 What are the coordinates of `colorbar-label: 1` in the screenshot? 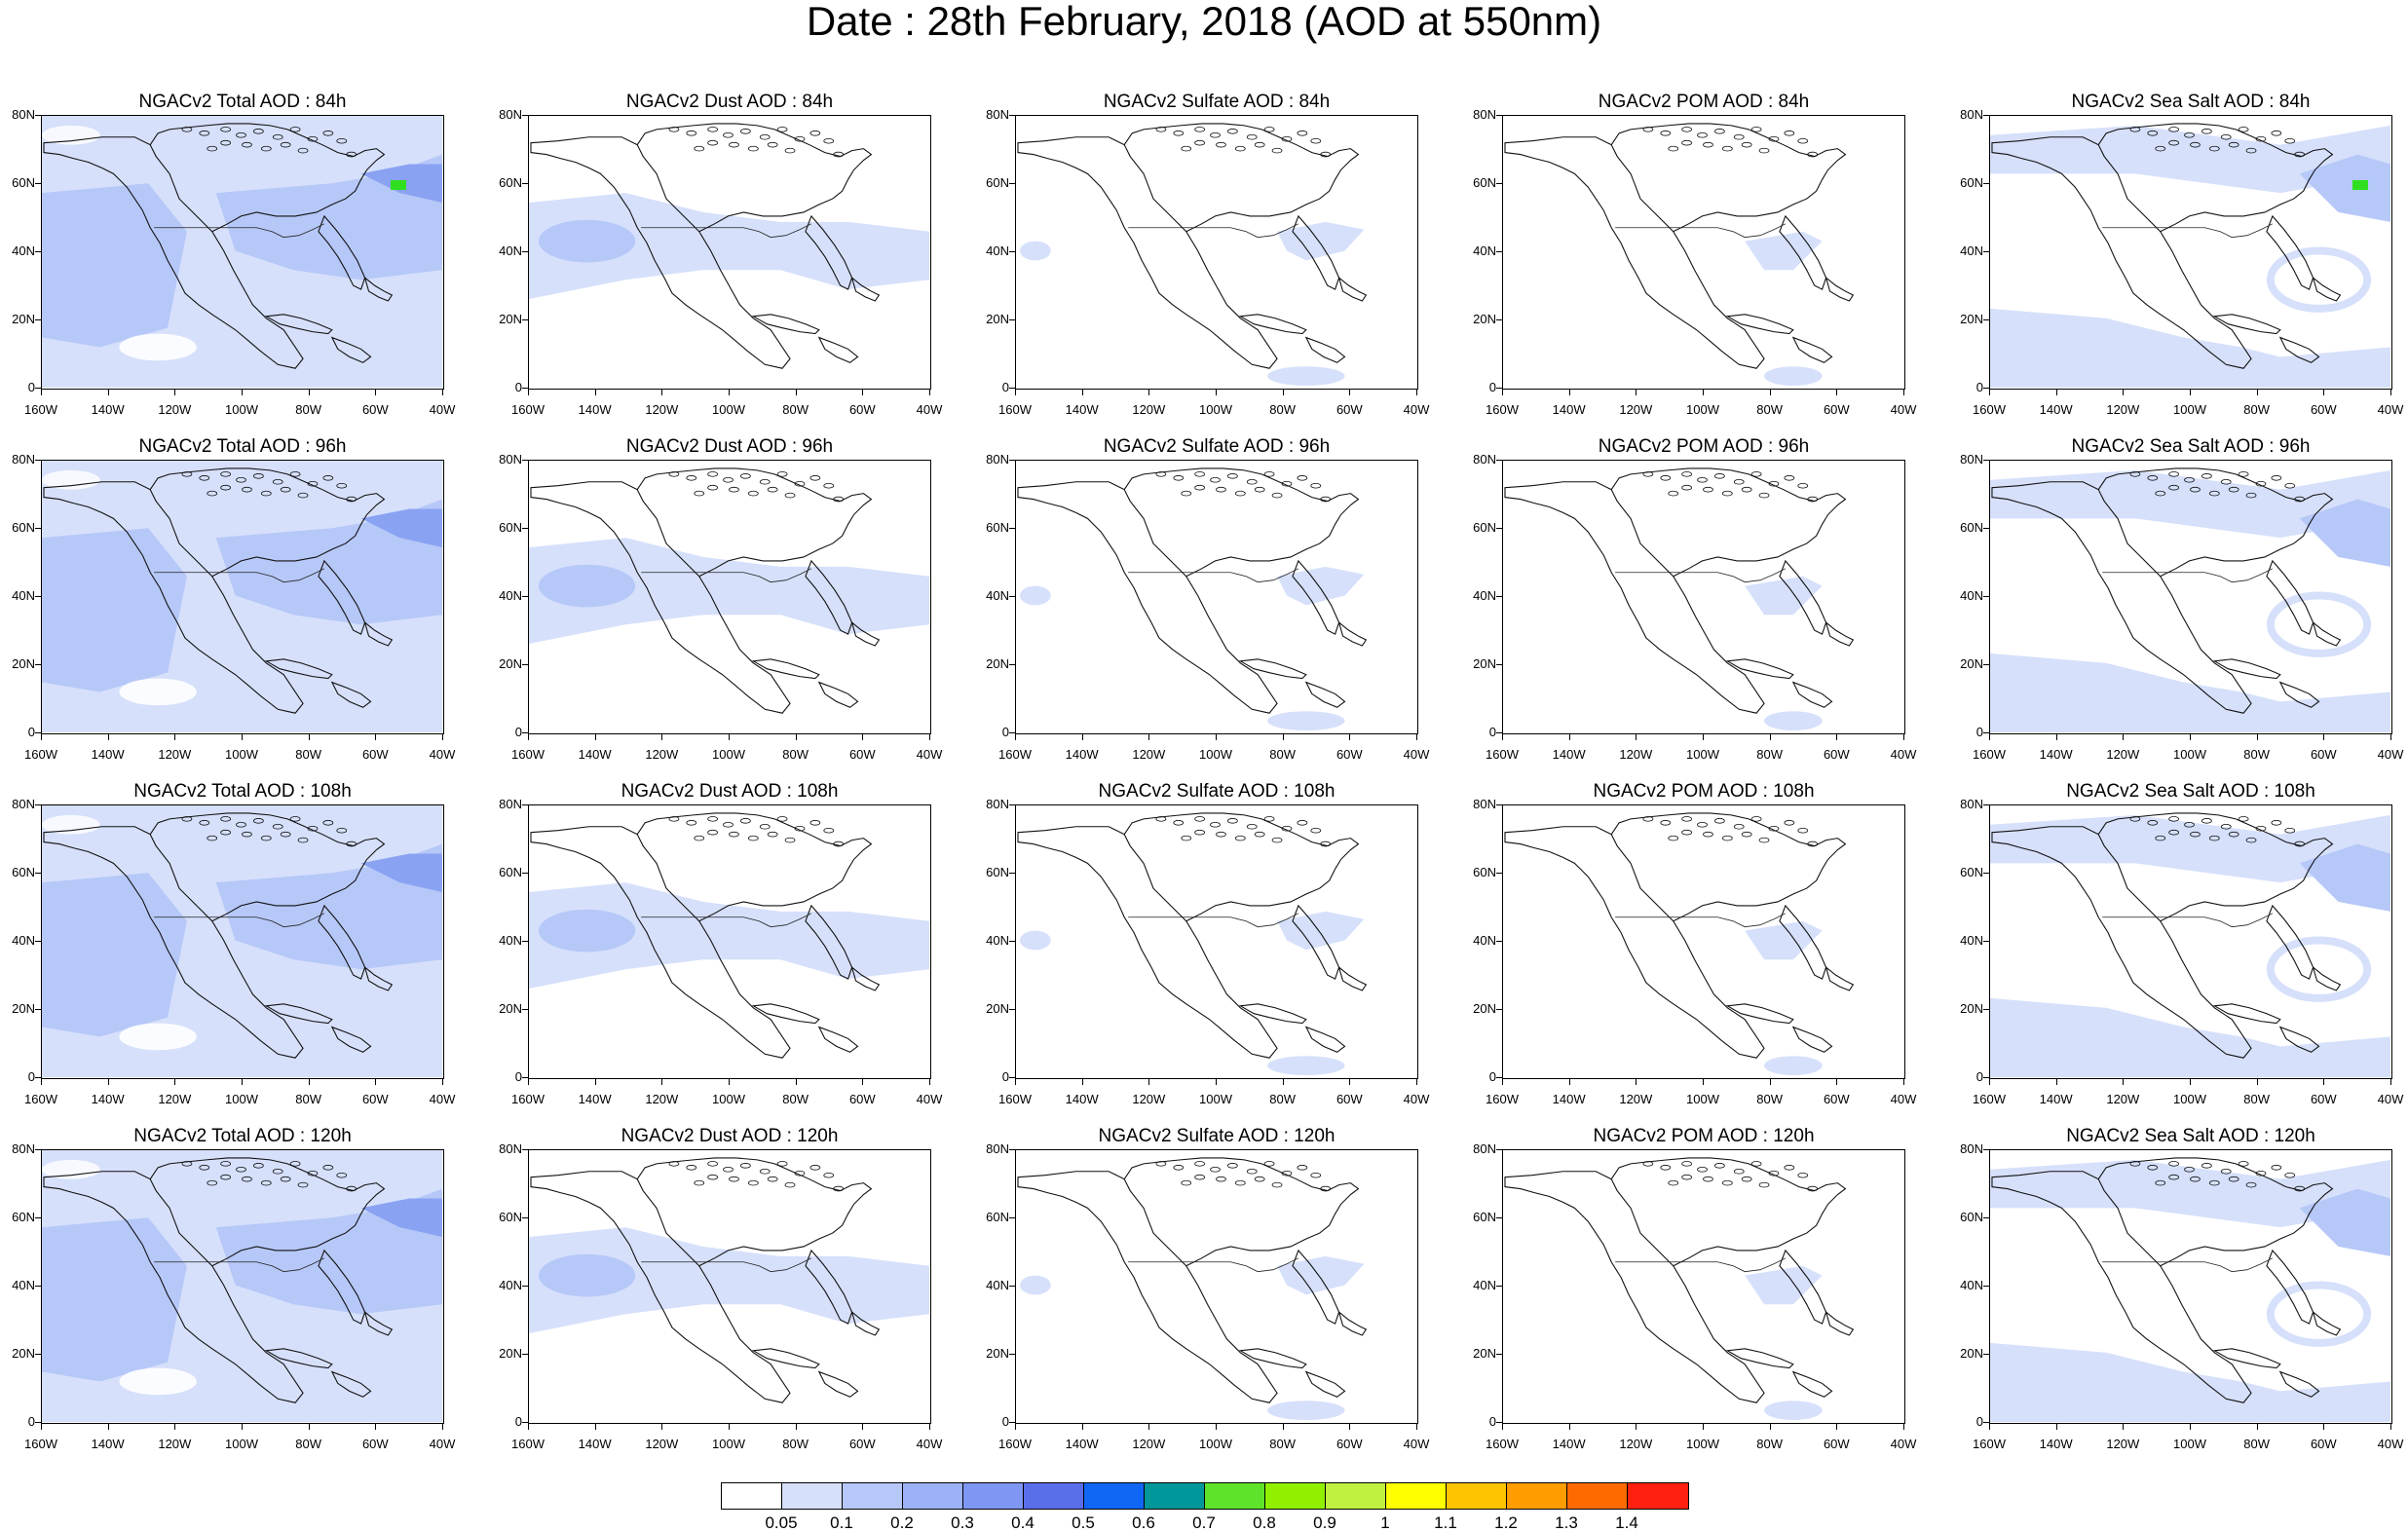 It's located at (1385, 1522).